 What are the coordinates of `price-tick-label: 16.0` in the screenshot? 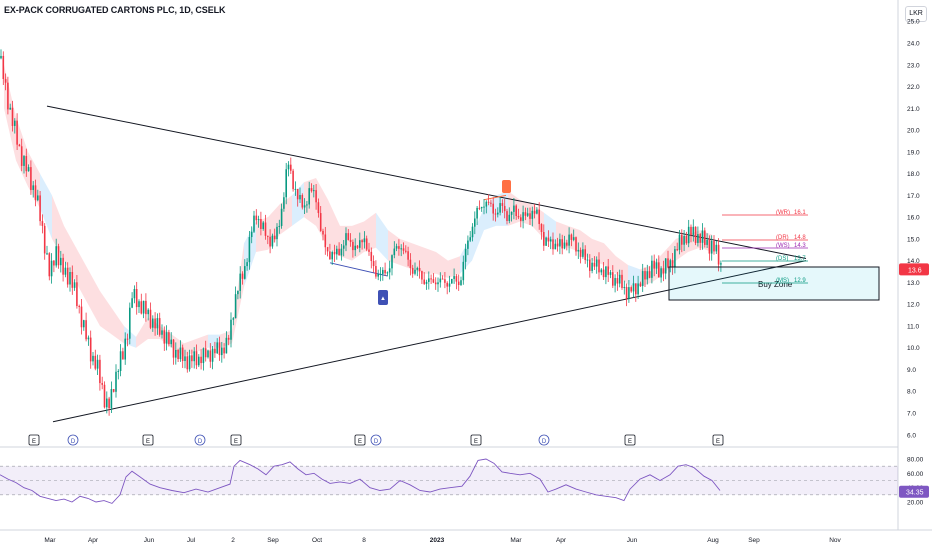 It's located at (913, 218).